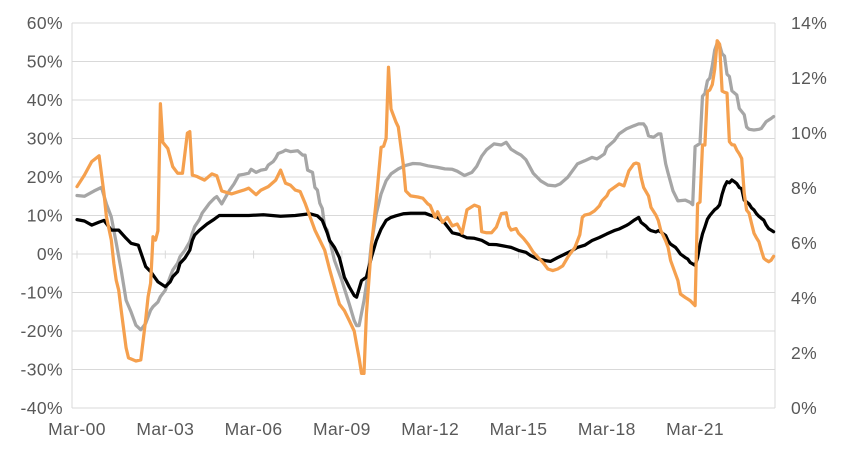 Image resolution: width=844 pixels, height=454 pixels. I want to click on left-axis-tick-label: -40%, so click(42, 408).